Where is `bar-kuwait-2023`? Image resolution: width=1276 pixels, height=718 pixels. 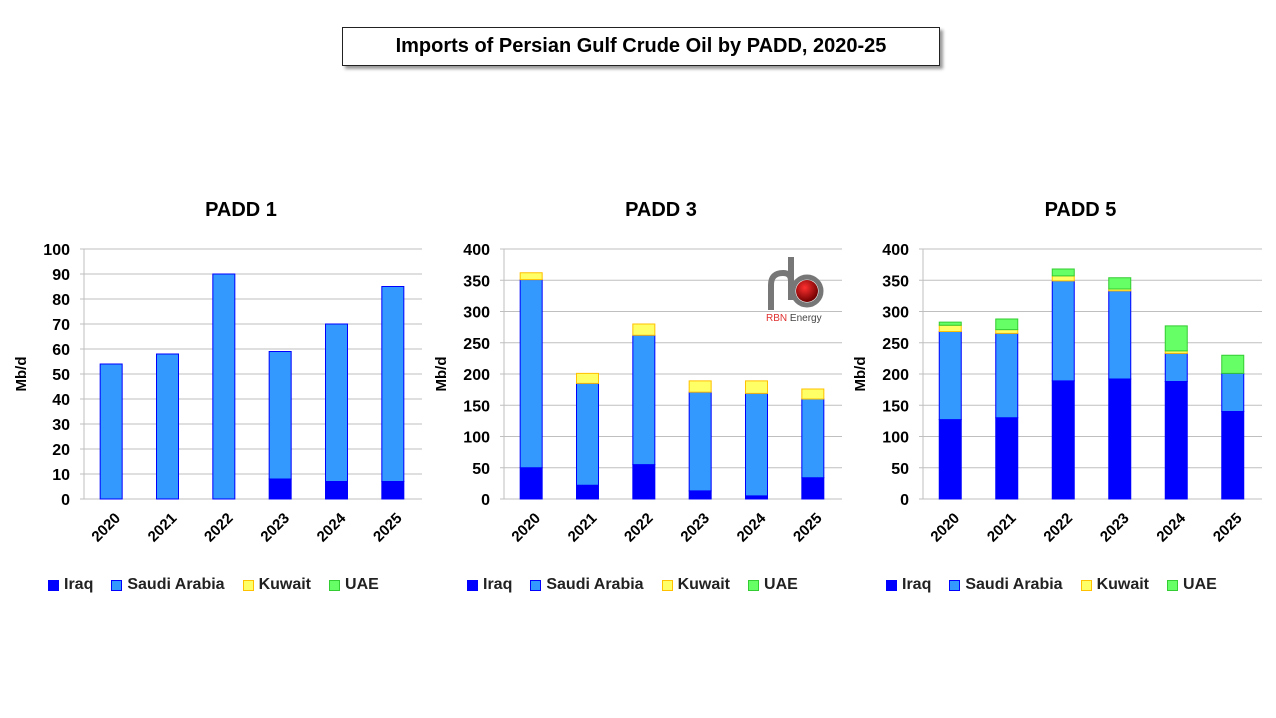 bar-kuwait-2023 is located at coordinates (700, 386).